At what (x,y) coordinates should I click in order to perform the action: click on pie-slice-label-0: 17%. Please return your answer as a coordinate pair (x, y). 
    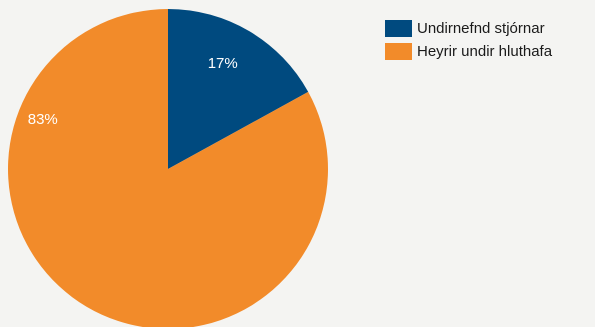
    Looking at the image, I should click on (223, 63).